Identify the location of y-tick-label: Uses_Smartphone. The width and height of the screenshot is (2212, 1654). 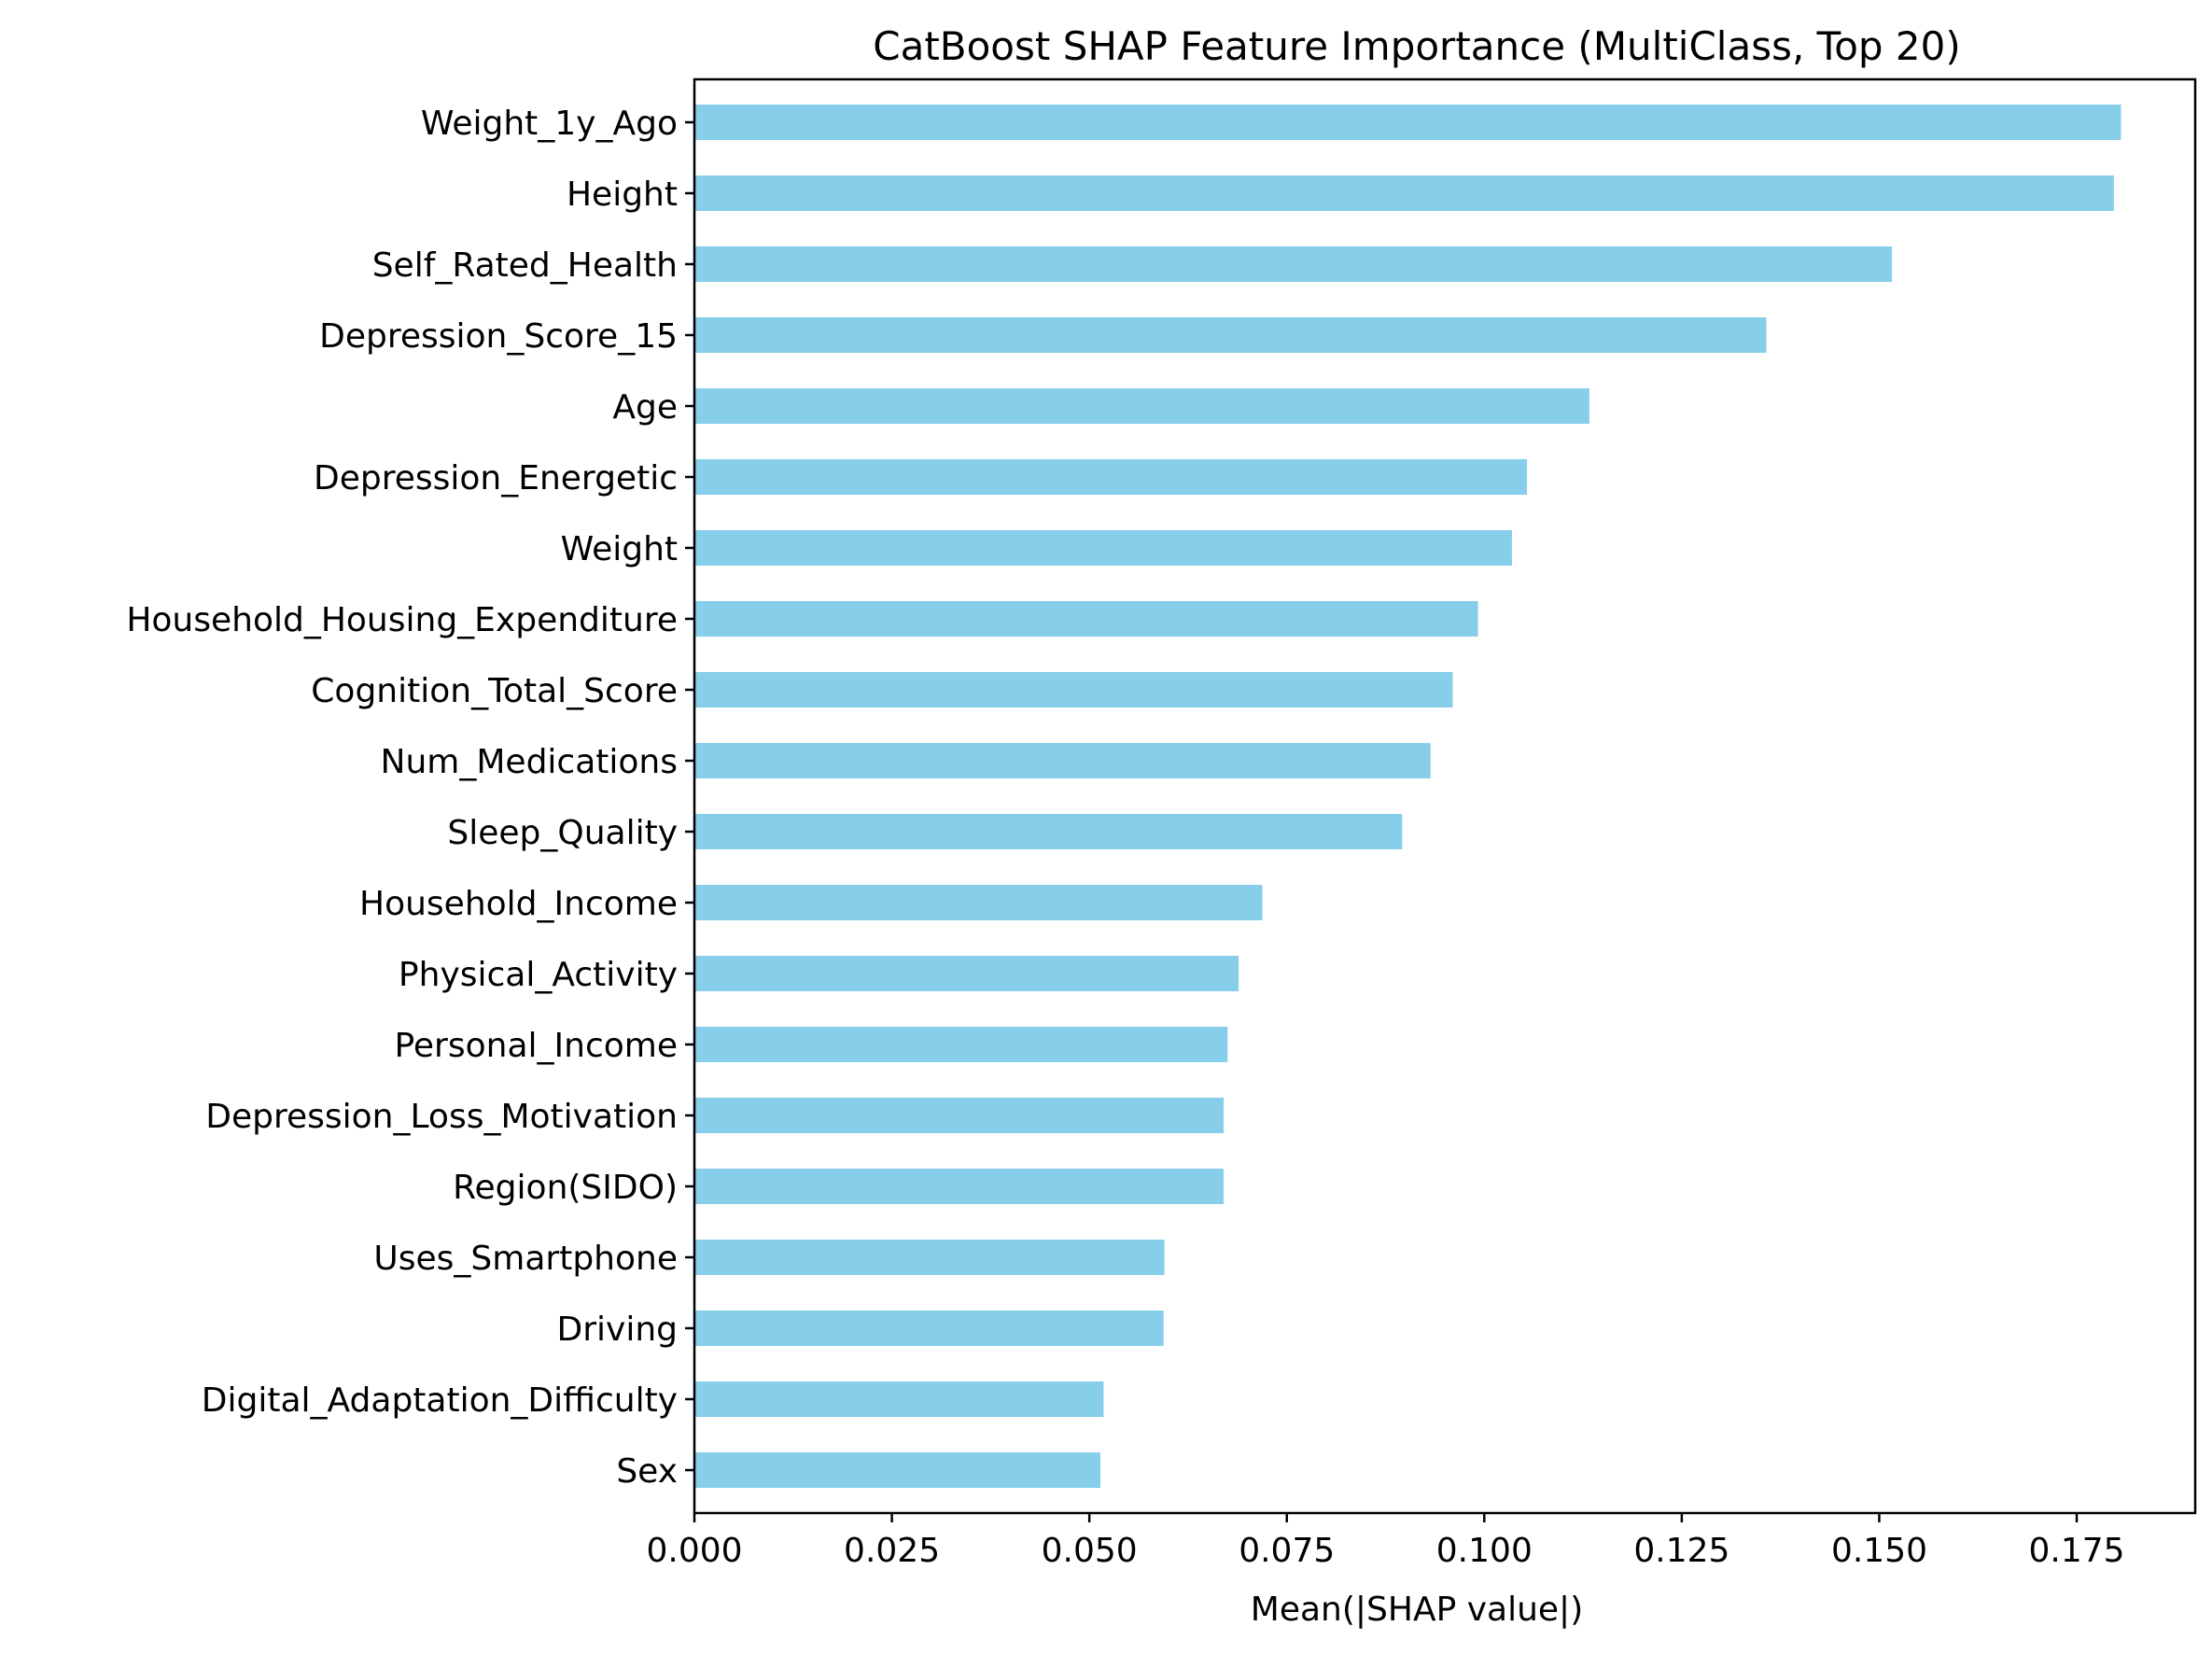
(525, 1259).